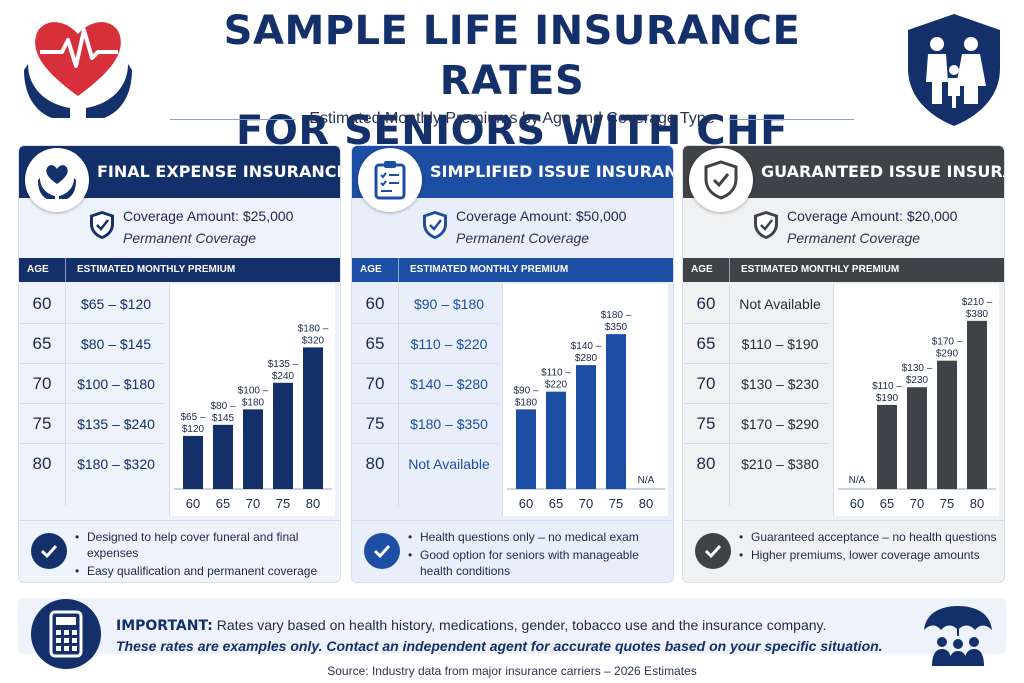 This screenshot has width=1024, height=683. I want to click on premium-cell: $90 – $180, so click(449, 304).